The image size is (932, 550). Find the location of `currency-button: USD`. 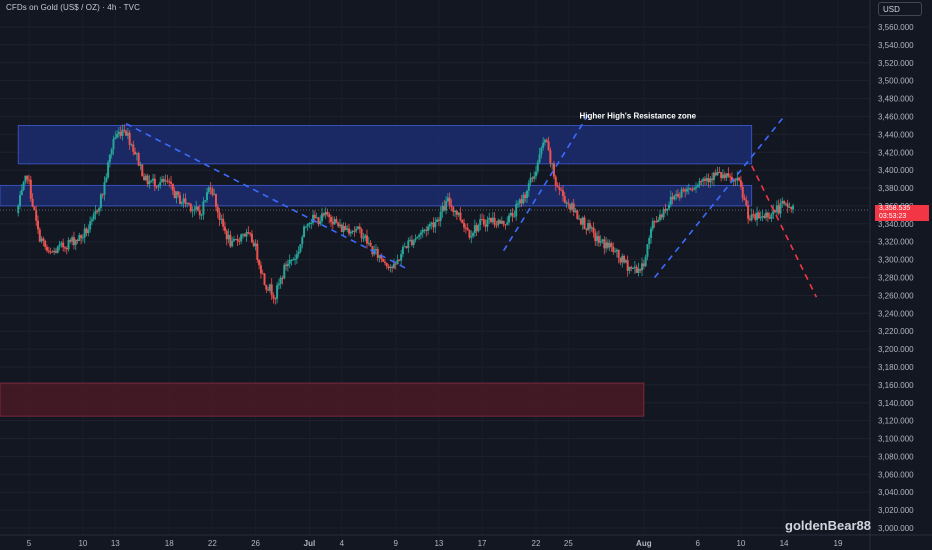

currency-button: USD is located at coordinates (900, 9).